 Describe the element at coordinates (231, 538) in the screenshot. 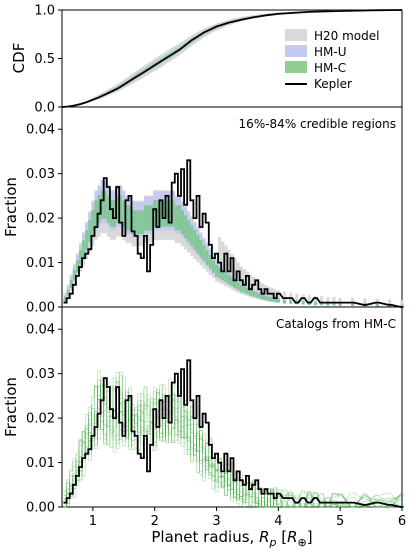

I see `x-axis-label: Planet radius, Rp [R⊕]` at that location.